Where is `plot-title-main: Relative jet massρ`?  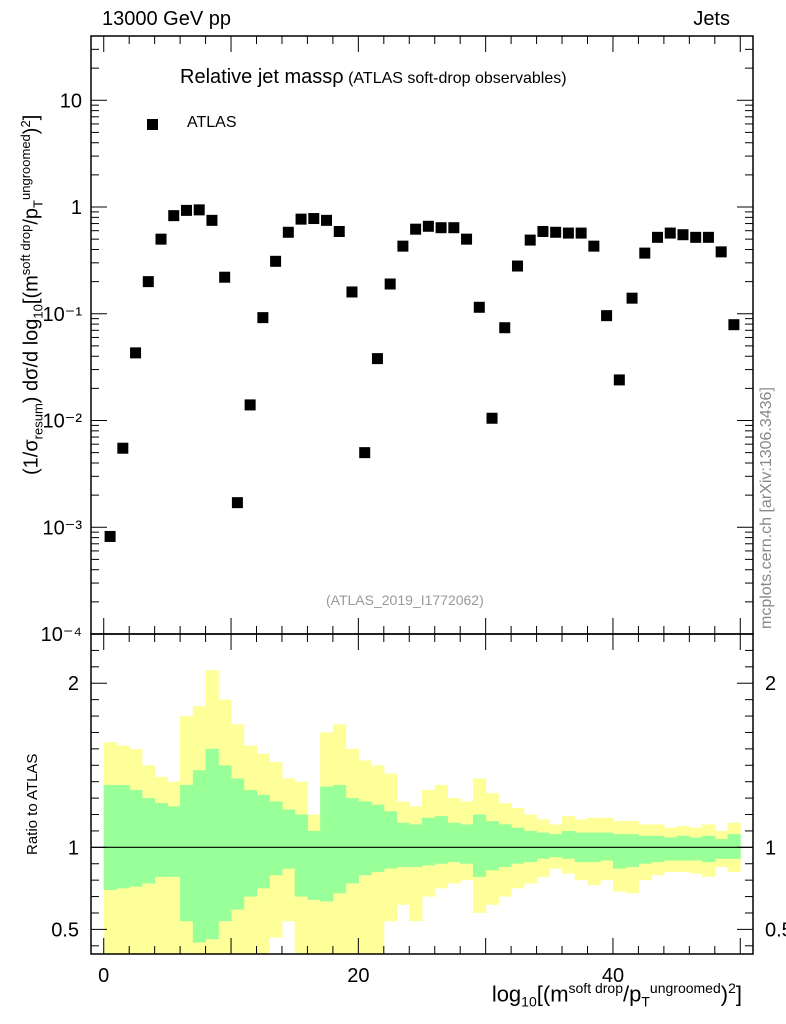
plot-title-main: Relative jet massρ is located at coordinates (262, 77).